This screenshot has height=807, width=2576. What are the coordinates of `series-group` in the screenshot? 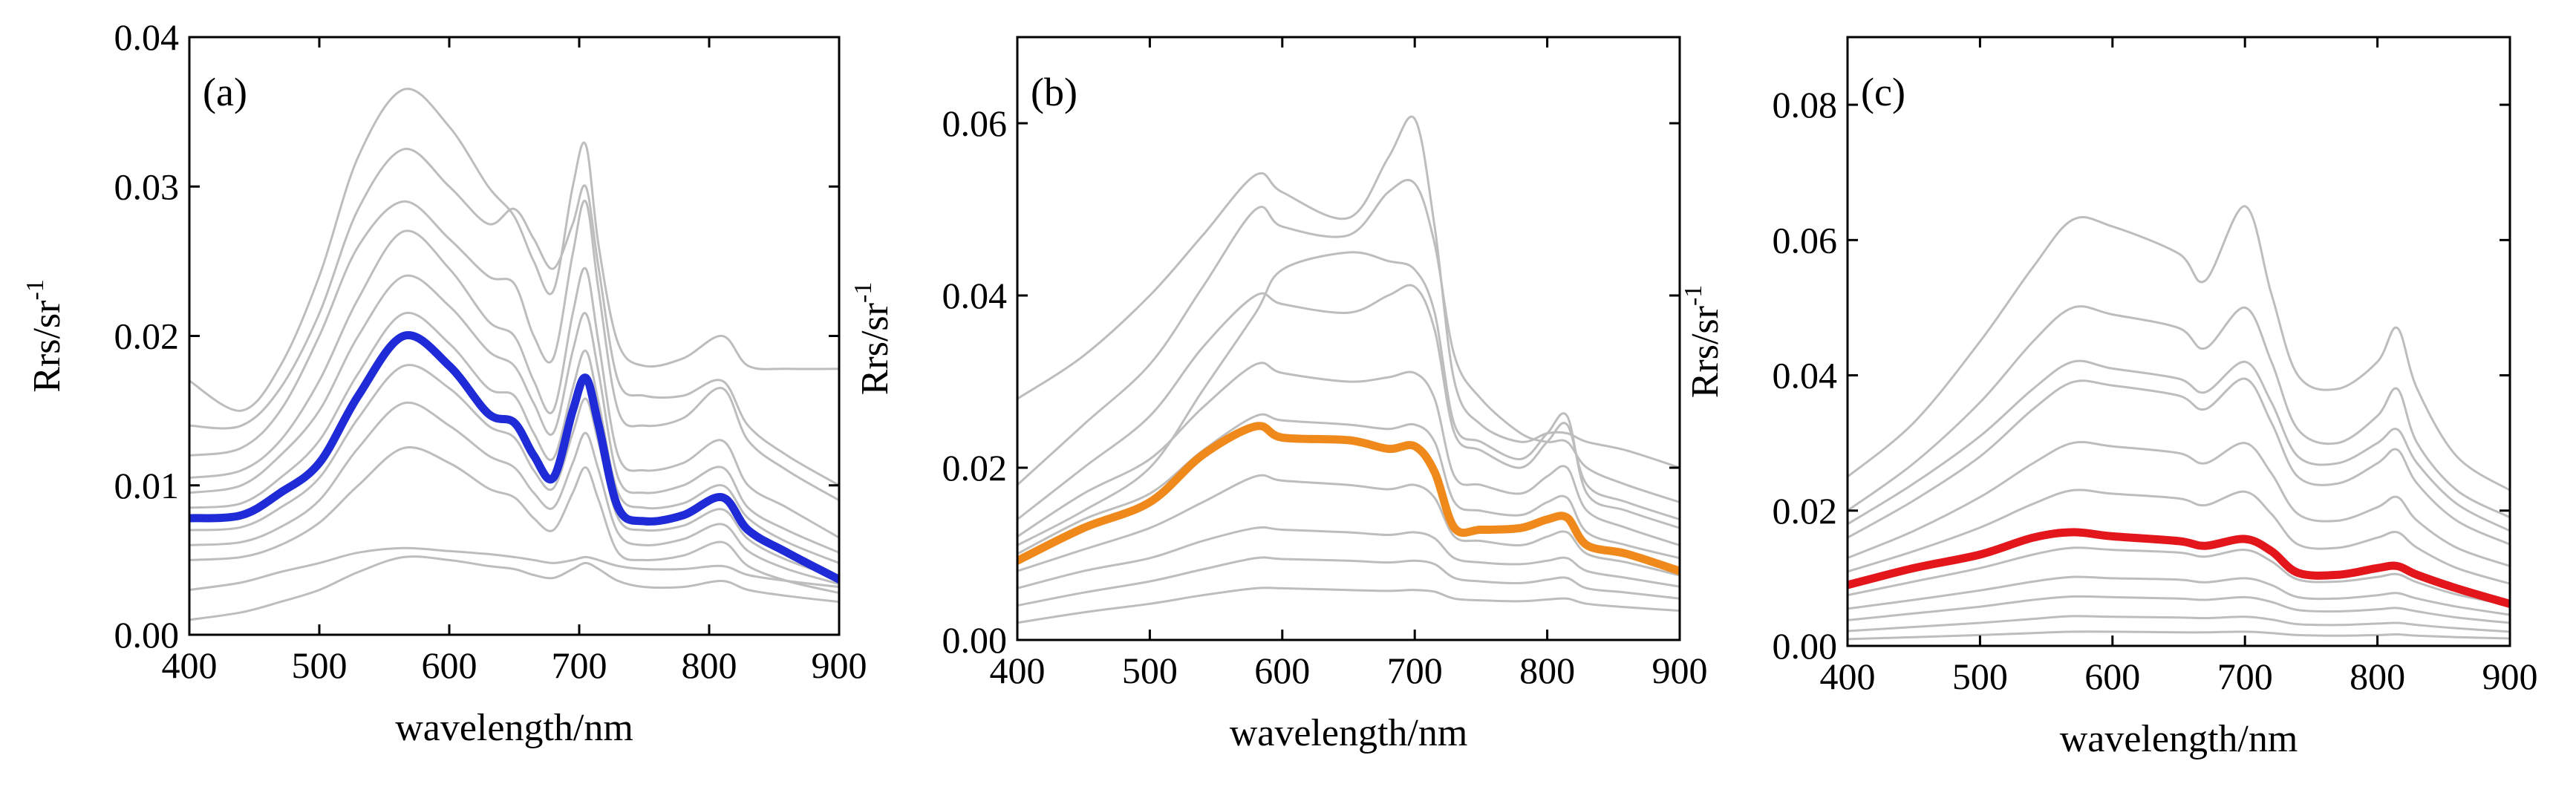 It's located at (2179, 423).